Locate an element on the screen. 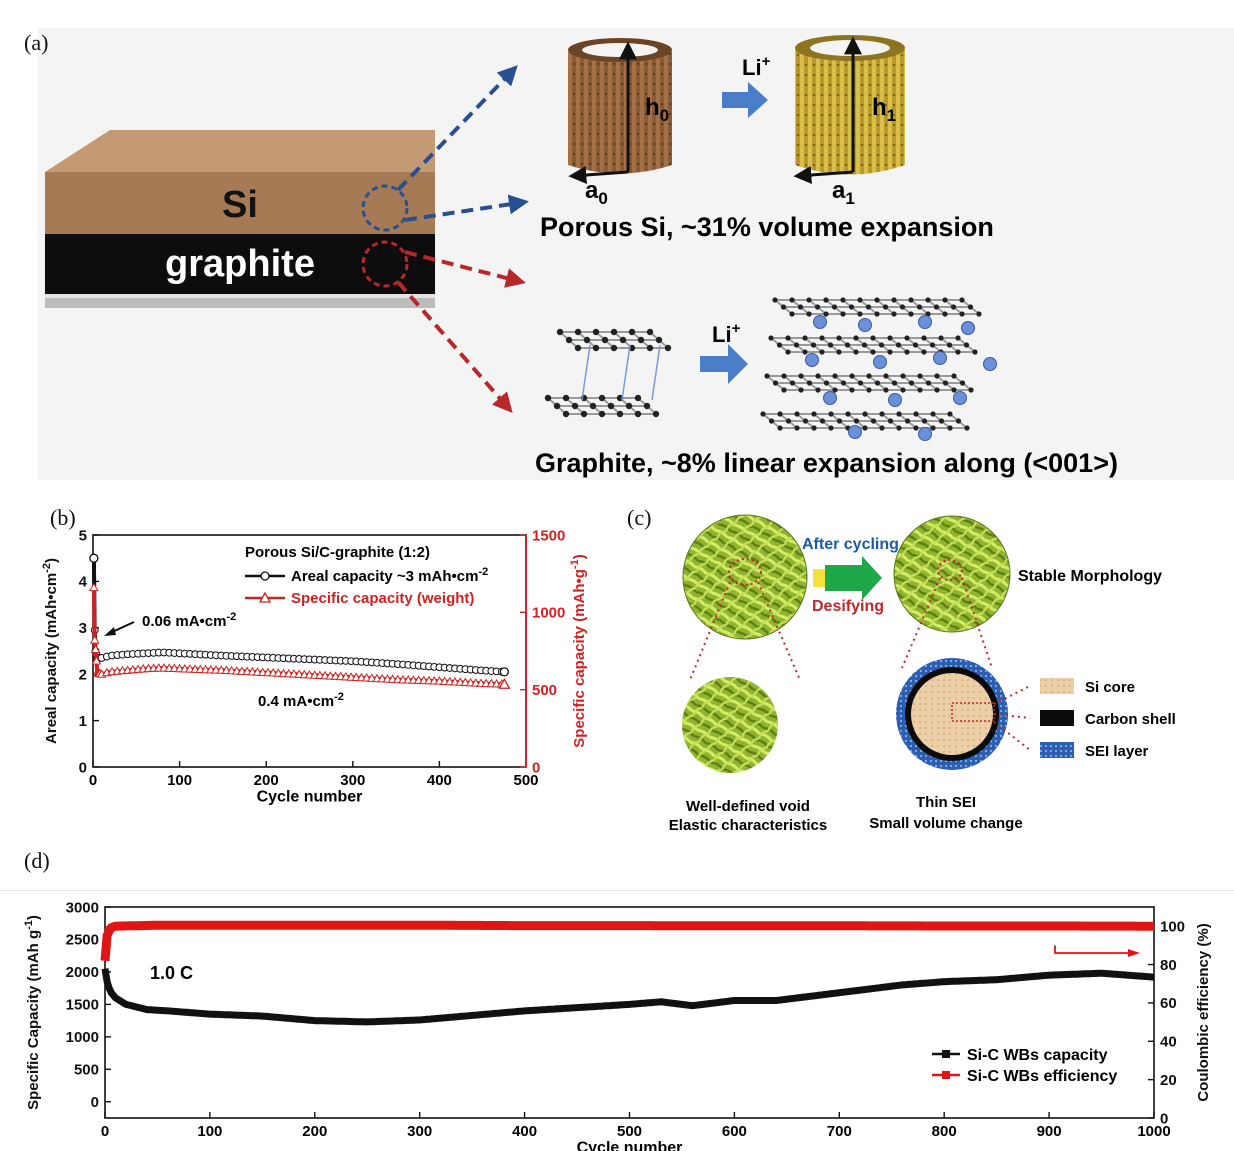 Image resolution: width=1234 pixels, height=1151 pixels. rate-label: 1.0 C is located at coordinates (171, 973).